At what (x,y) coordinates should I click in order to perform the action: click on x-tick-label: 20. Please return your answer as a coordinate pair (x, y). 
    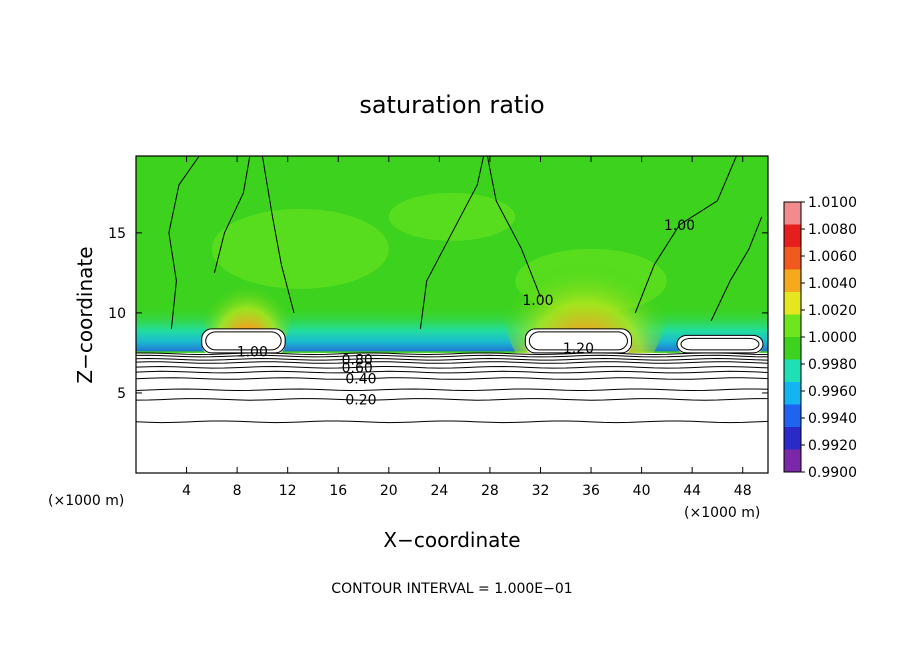
    Looking at the image, I should click on (389, 491).